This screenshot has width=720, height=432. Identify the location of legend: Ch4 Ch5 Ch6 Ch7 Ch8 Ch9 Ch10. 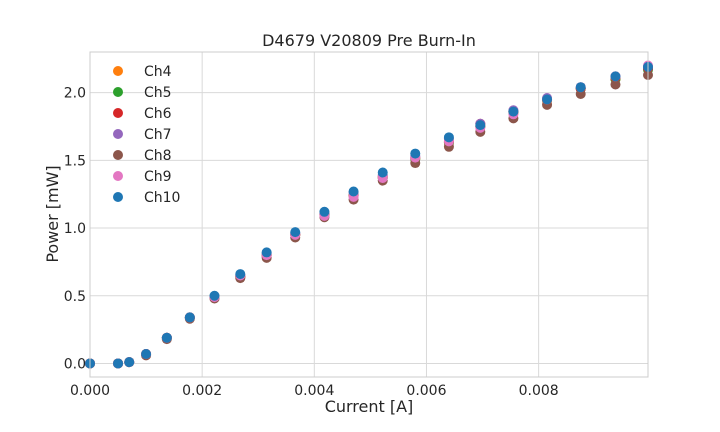
(146, 135).